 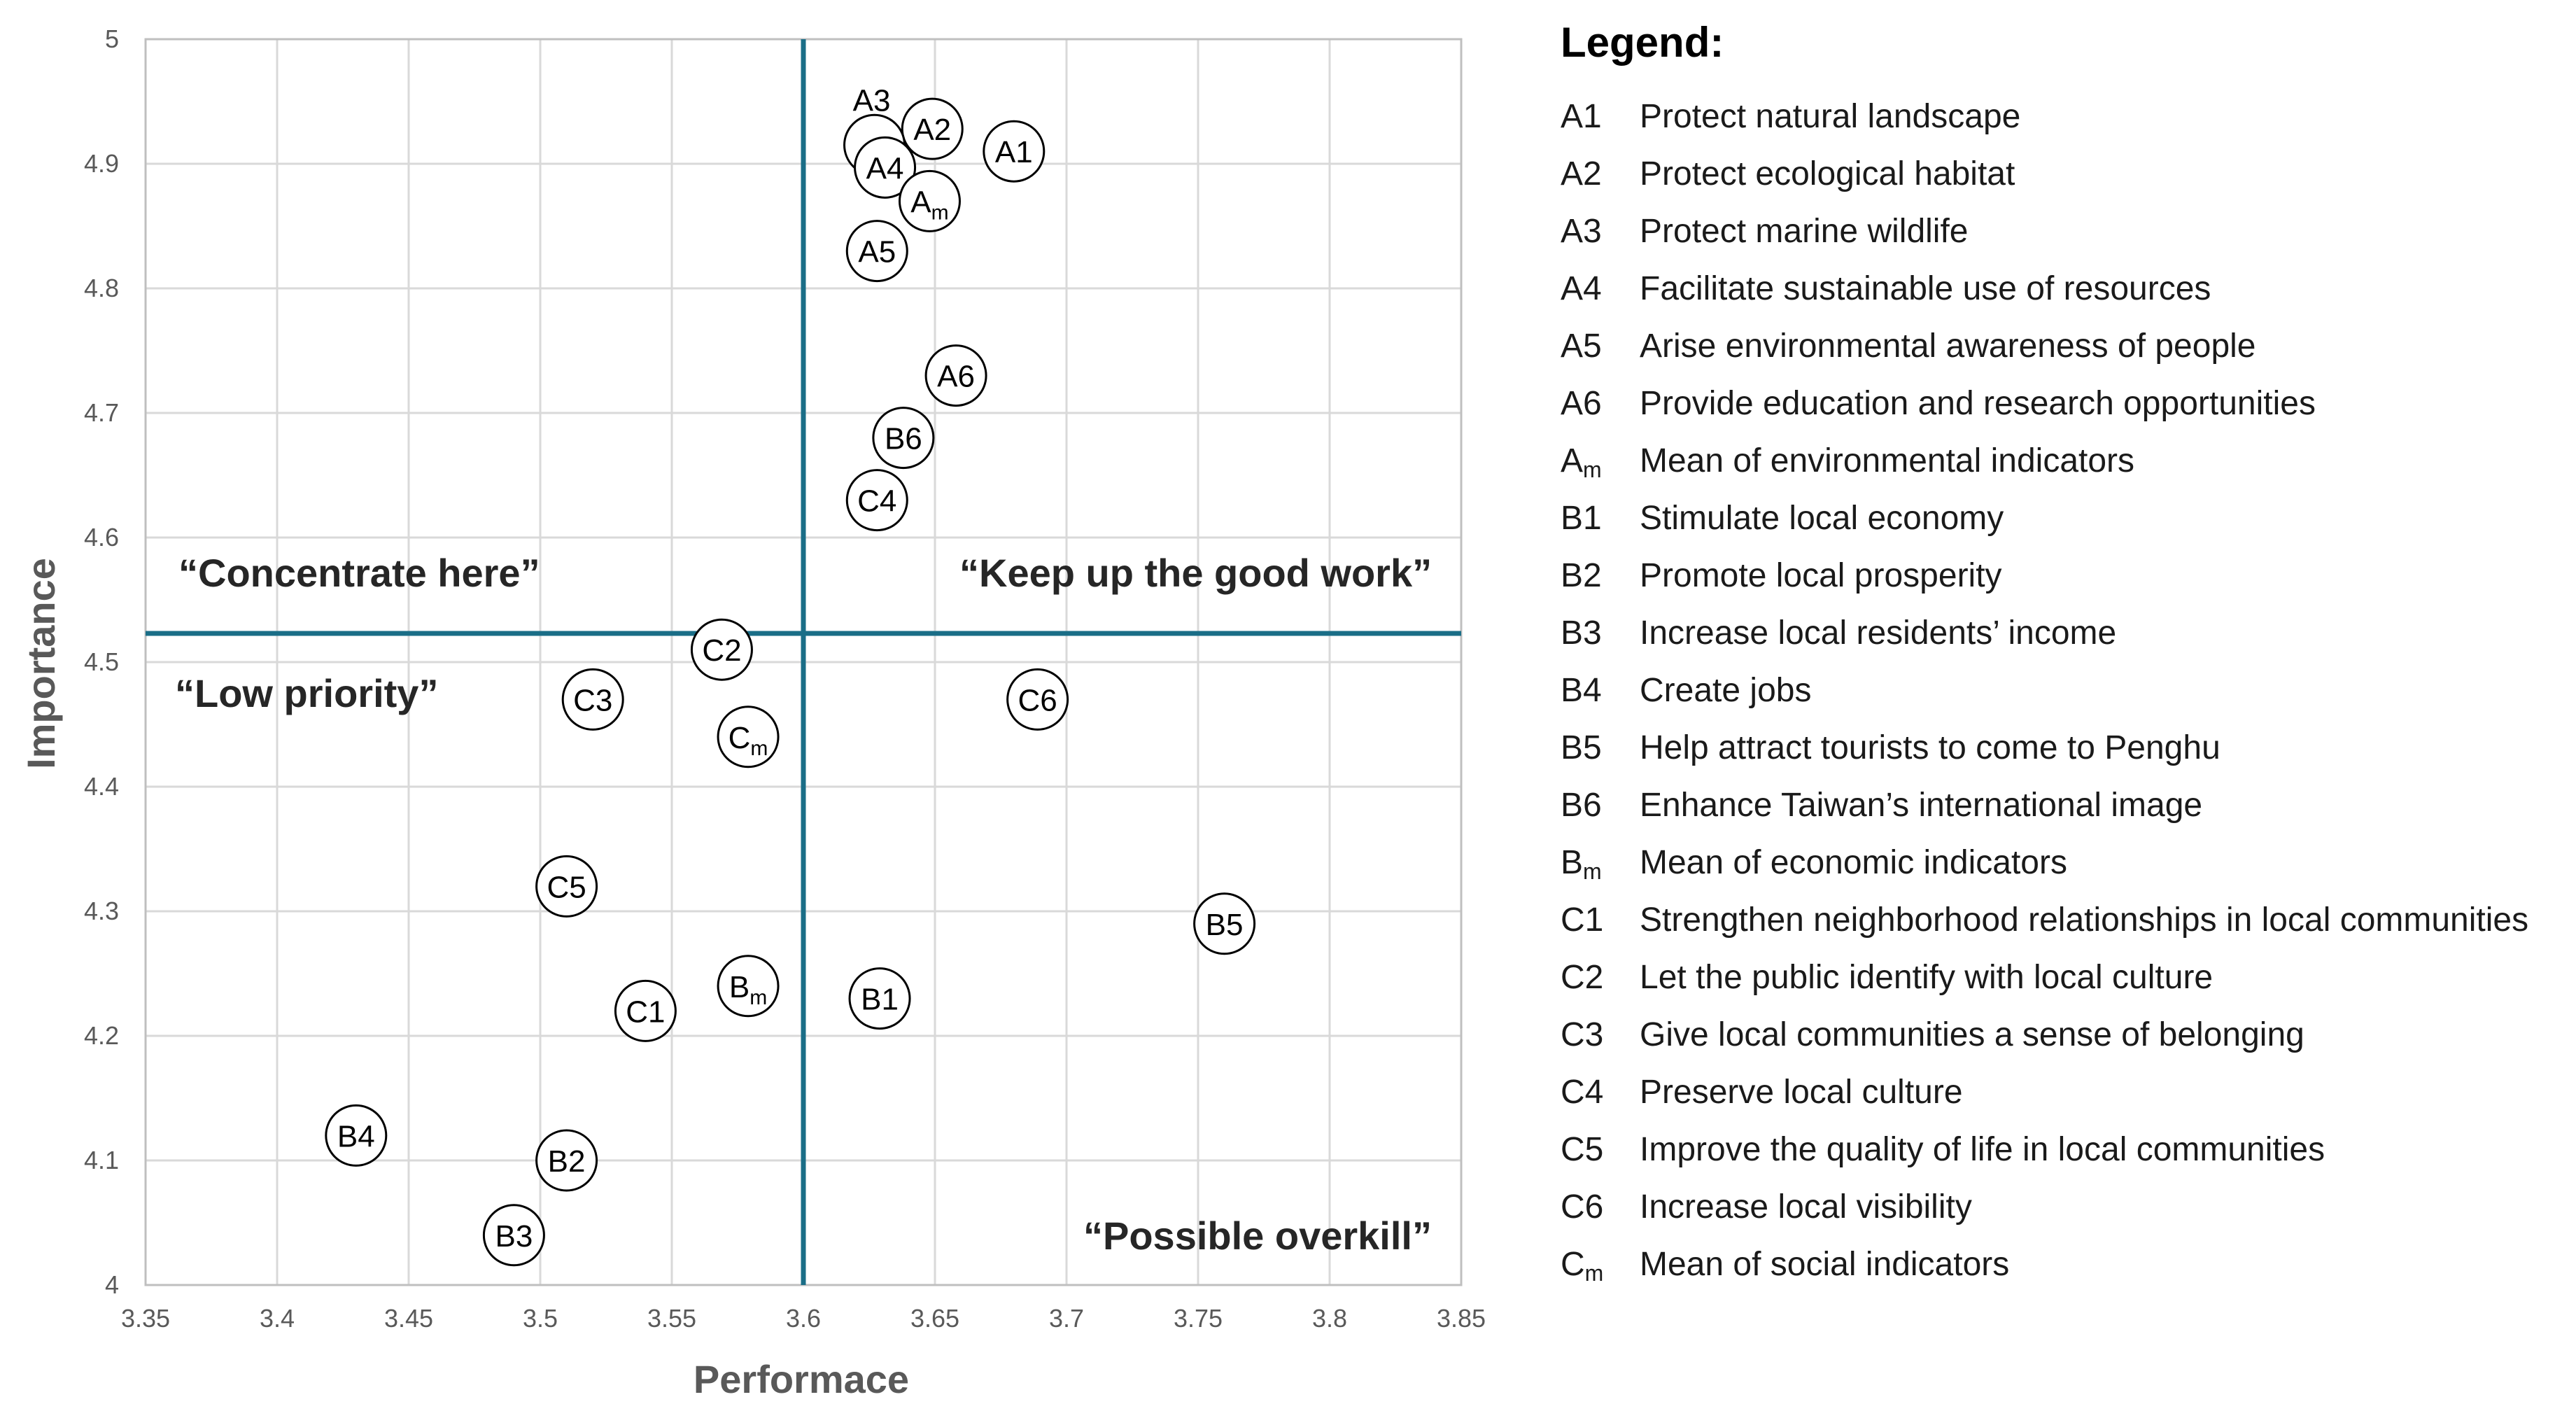 What do you see at coordinates (1806, 1207) in the screenshot?
I see `legend-description: Increase local visibility` at bounding box center [1806, 1207].